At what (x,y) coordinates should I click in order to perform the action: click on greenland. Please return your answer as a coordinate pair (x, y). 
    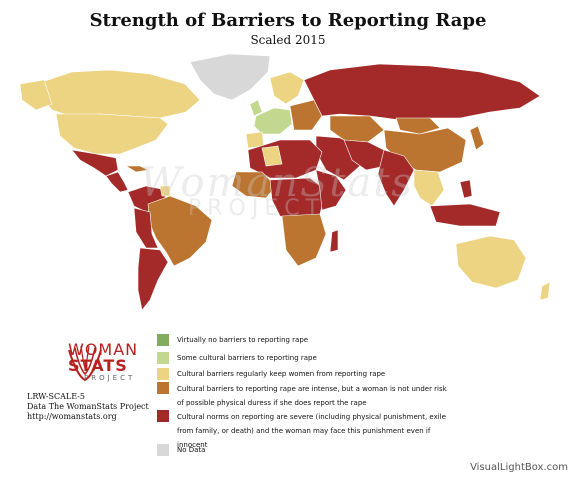
    Looking at the image, I should click on (230, 77).